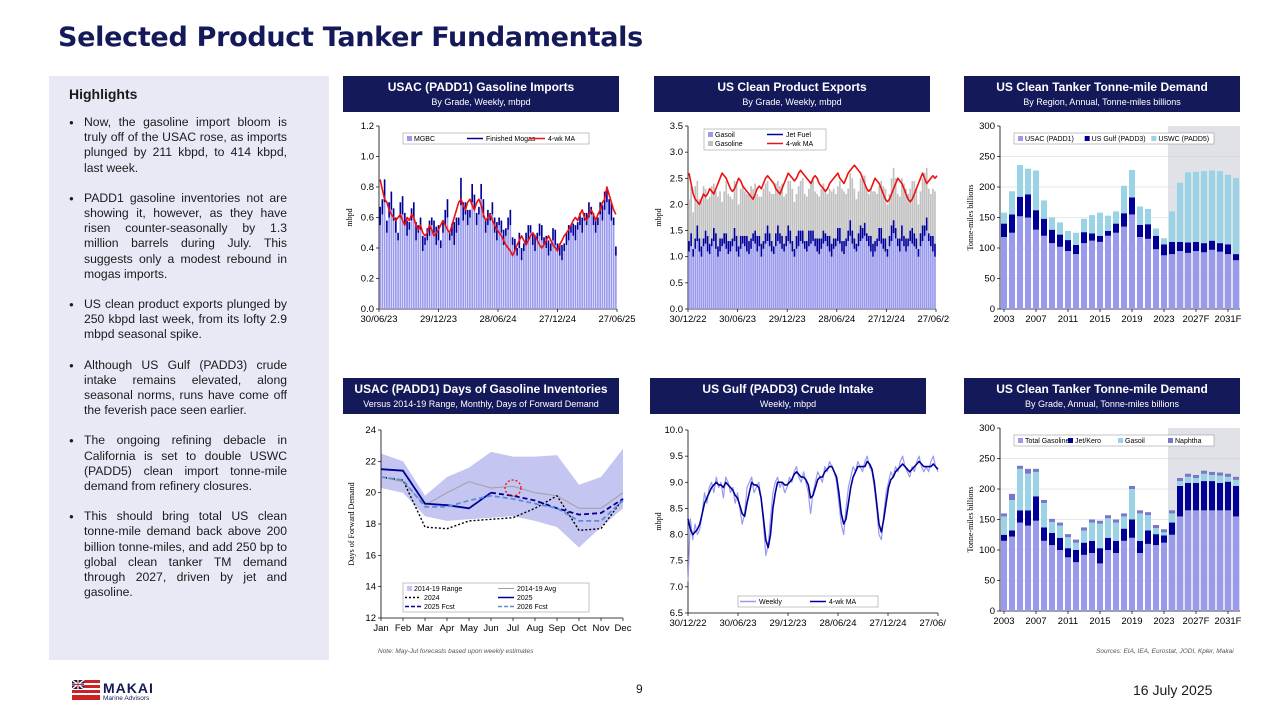  Describe the element at coordinates (843, 602) in the screenshot. I see `legend-label: 4-wk MA` at that location.